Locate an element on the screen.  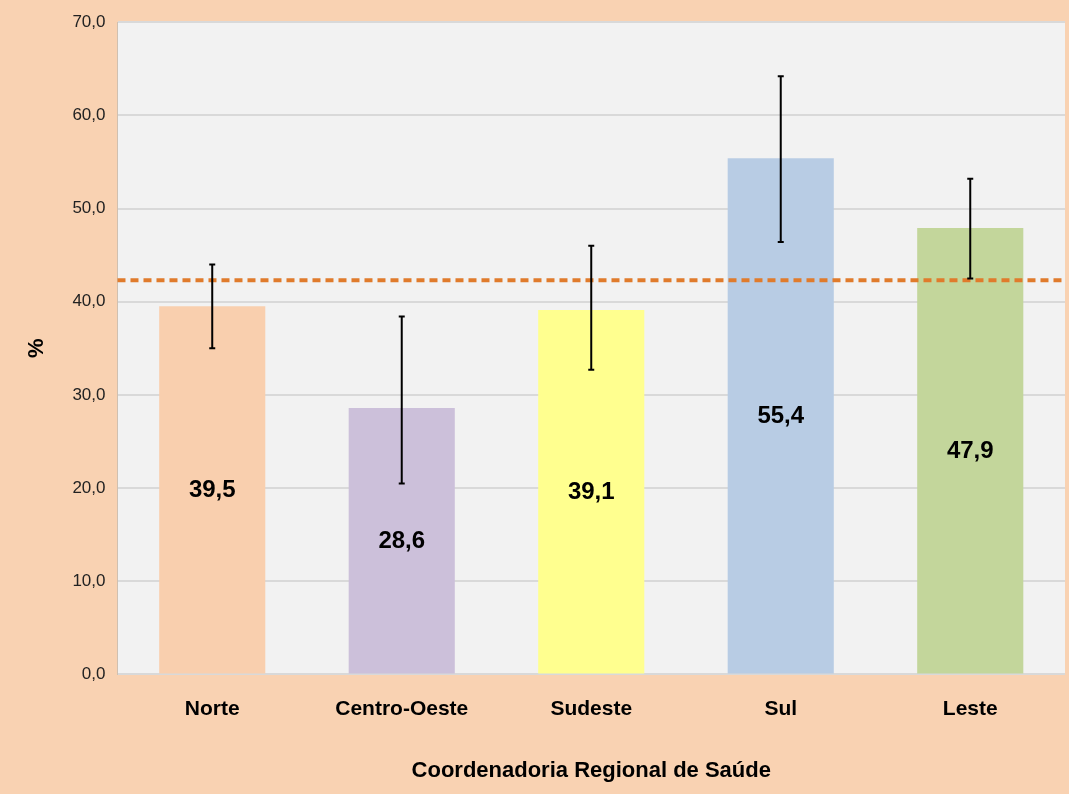
x-tick-label: Norte is located at coordinates (212, 707).